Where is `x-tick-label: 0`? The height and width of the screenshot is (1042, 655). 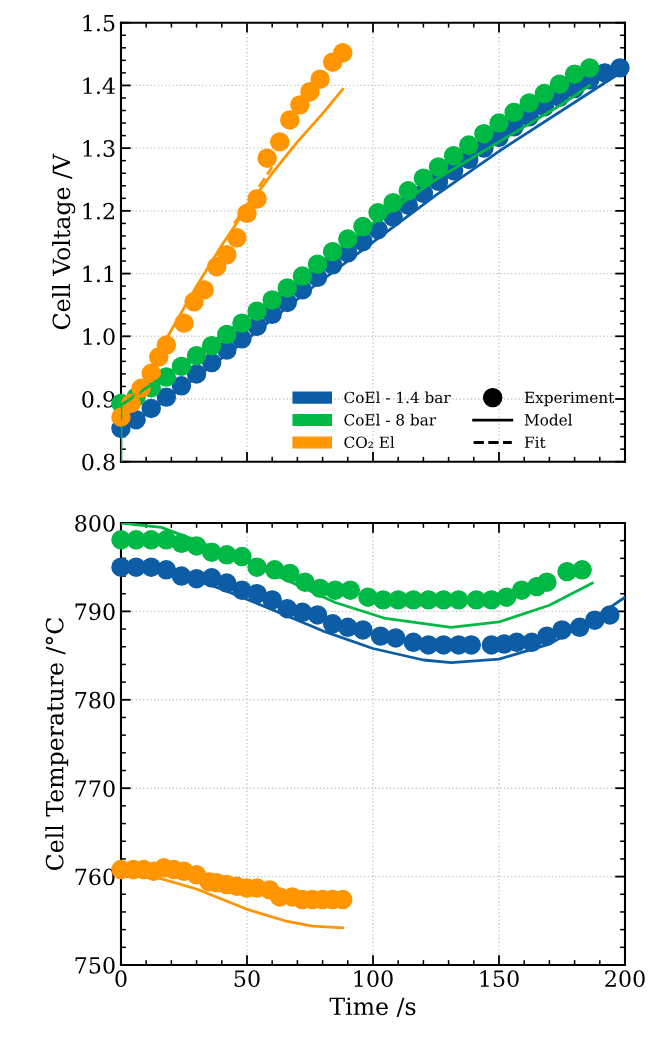 x-tick-label: 0 is located at coordinates (121, 979).